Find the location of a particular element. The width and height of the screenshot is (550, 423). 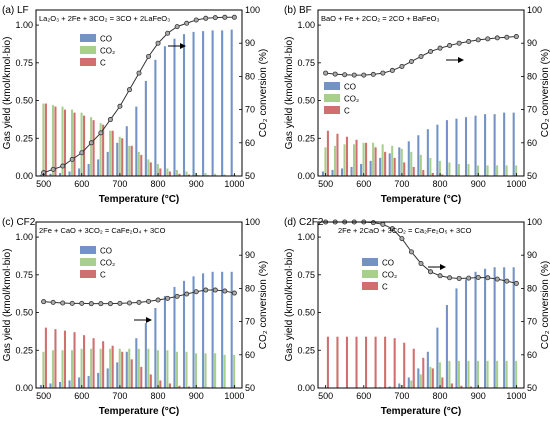

y-tick-label: 0.00 is located at coordinates (24, 388).